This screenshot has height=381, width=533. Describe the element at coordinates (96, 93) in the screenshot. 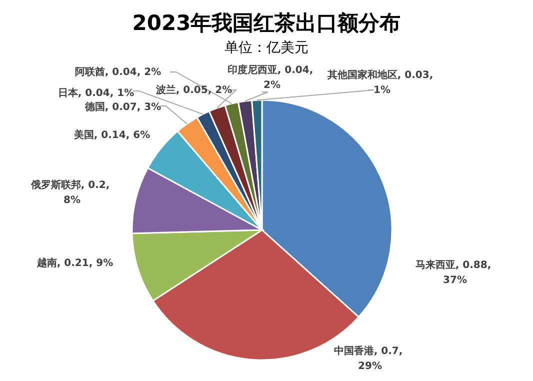

I see `slice-label: 日本, 0.04, 1%` at that location.